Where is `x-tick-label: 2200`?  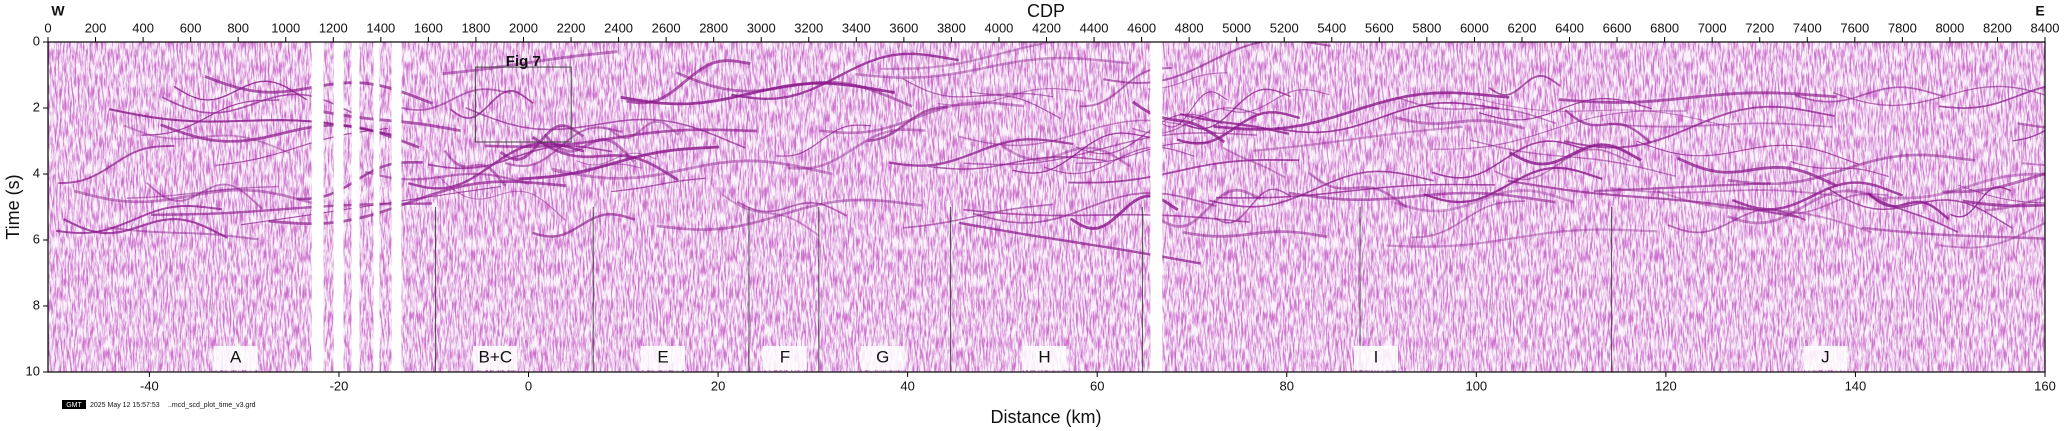
x-tick-label: 2200 is located at coordinates (571, 27).